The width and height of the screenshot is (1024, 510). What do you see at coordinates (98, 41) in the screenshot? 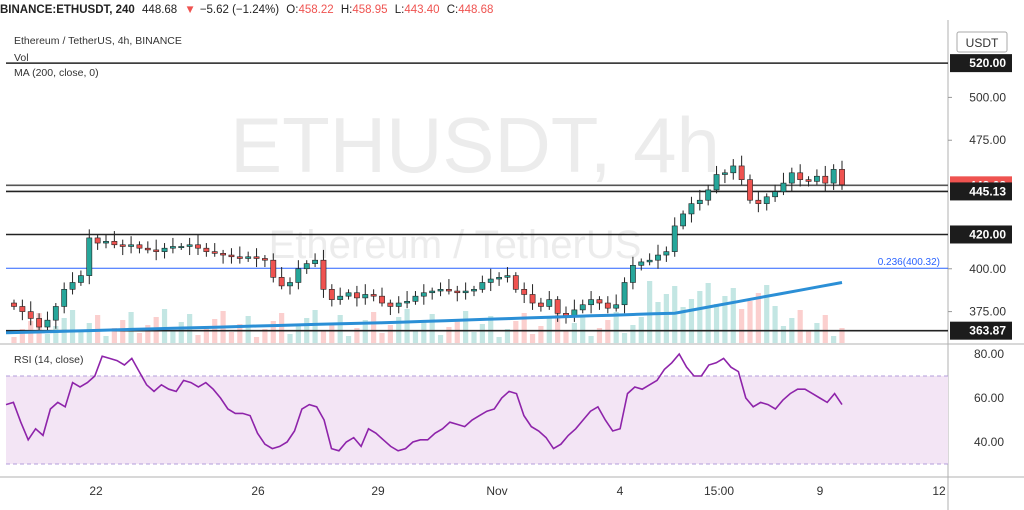
I see `series-legend: Ethereum / TetherUS, 4h, BINANCE` at bounding box center [98, 41].